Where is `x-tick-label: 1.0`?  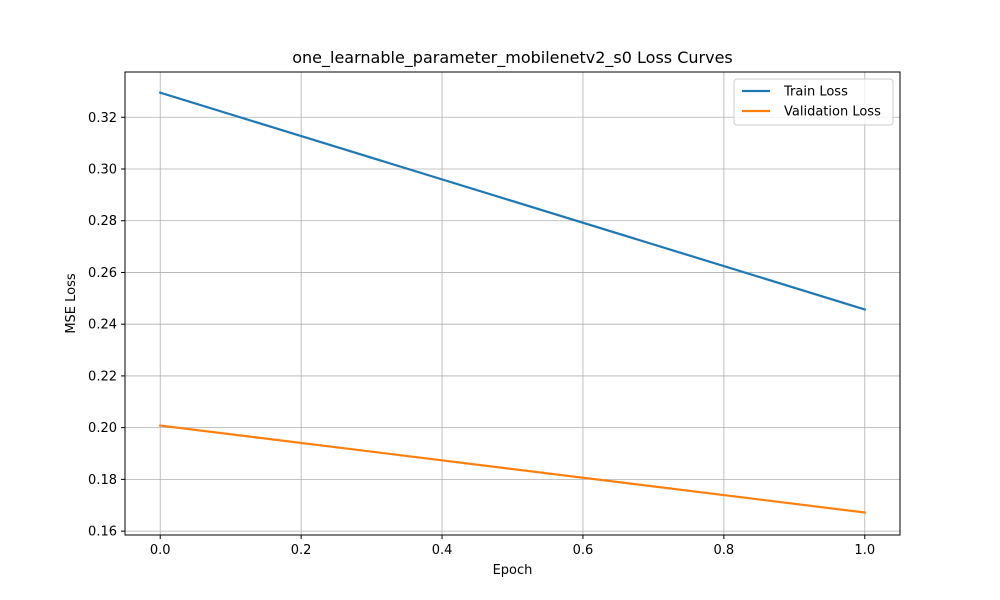
x-tick-label: 1.0 is located at coordinates (864, 550).